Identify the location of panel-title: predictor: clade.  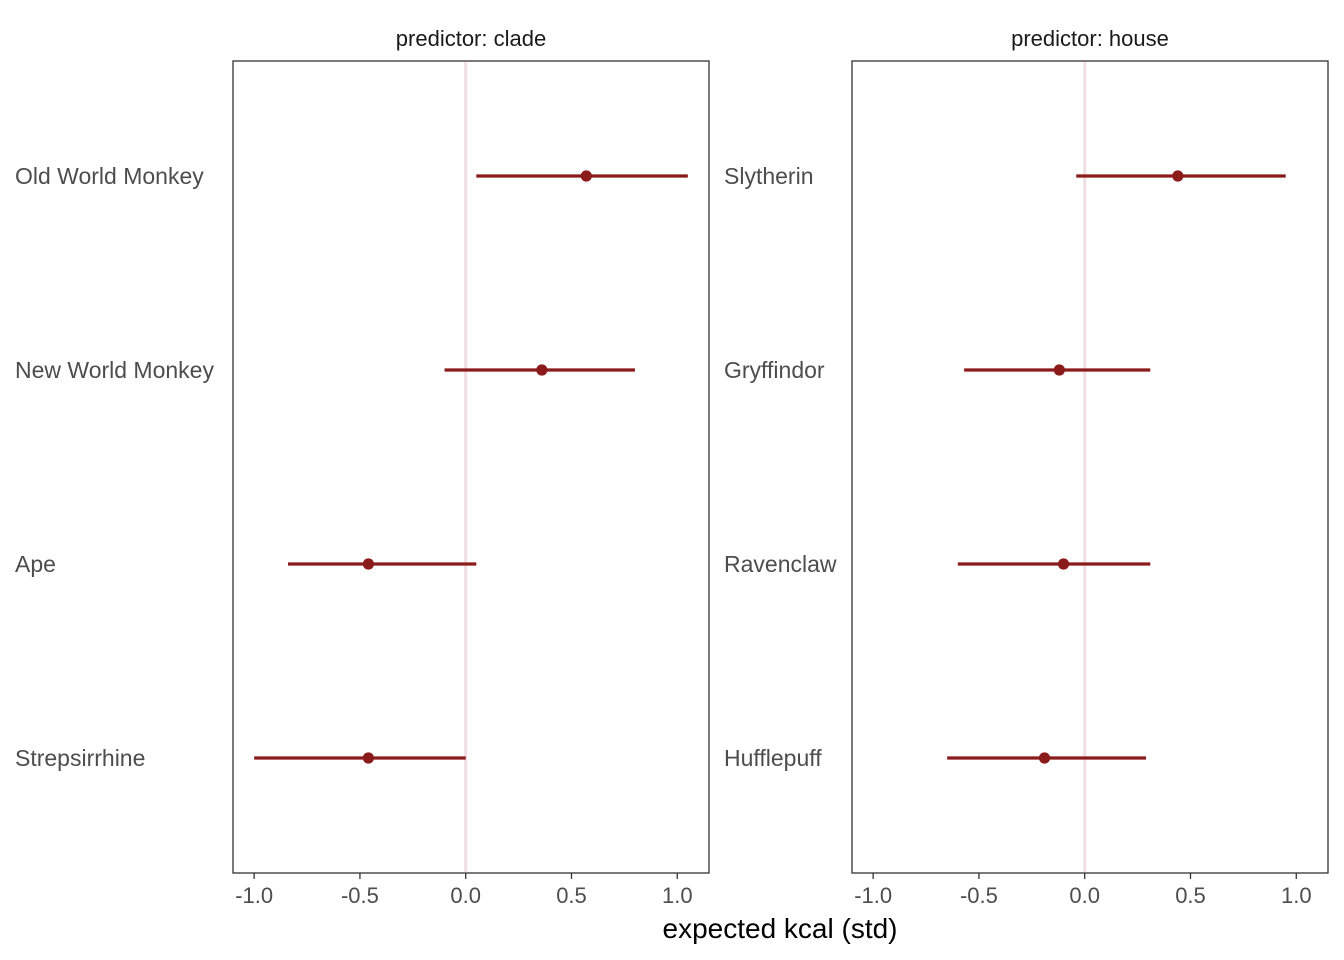
(471, 38).